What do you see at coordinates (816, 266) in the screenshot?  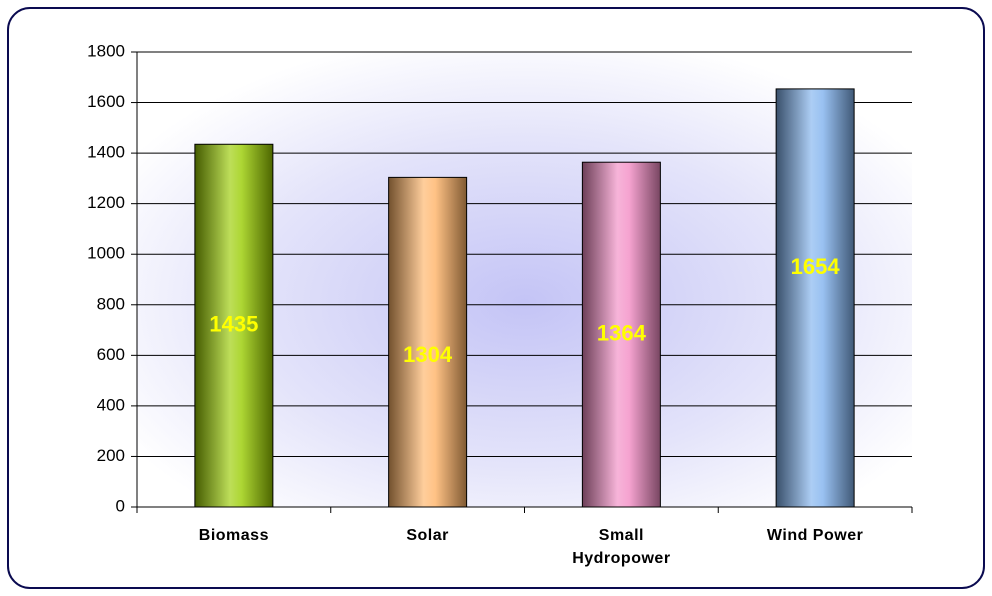 I see `data-label: 1654` at bounding box center [816, 266].